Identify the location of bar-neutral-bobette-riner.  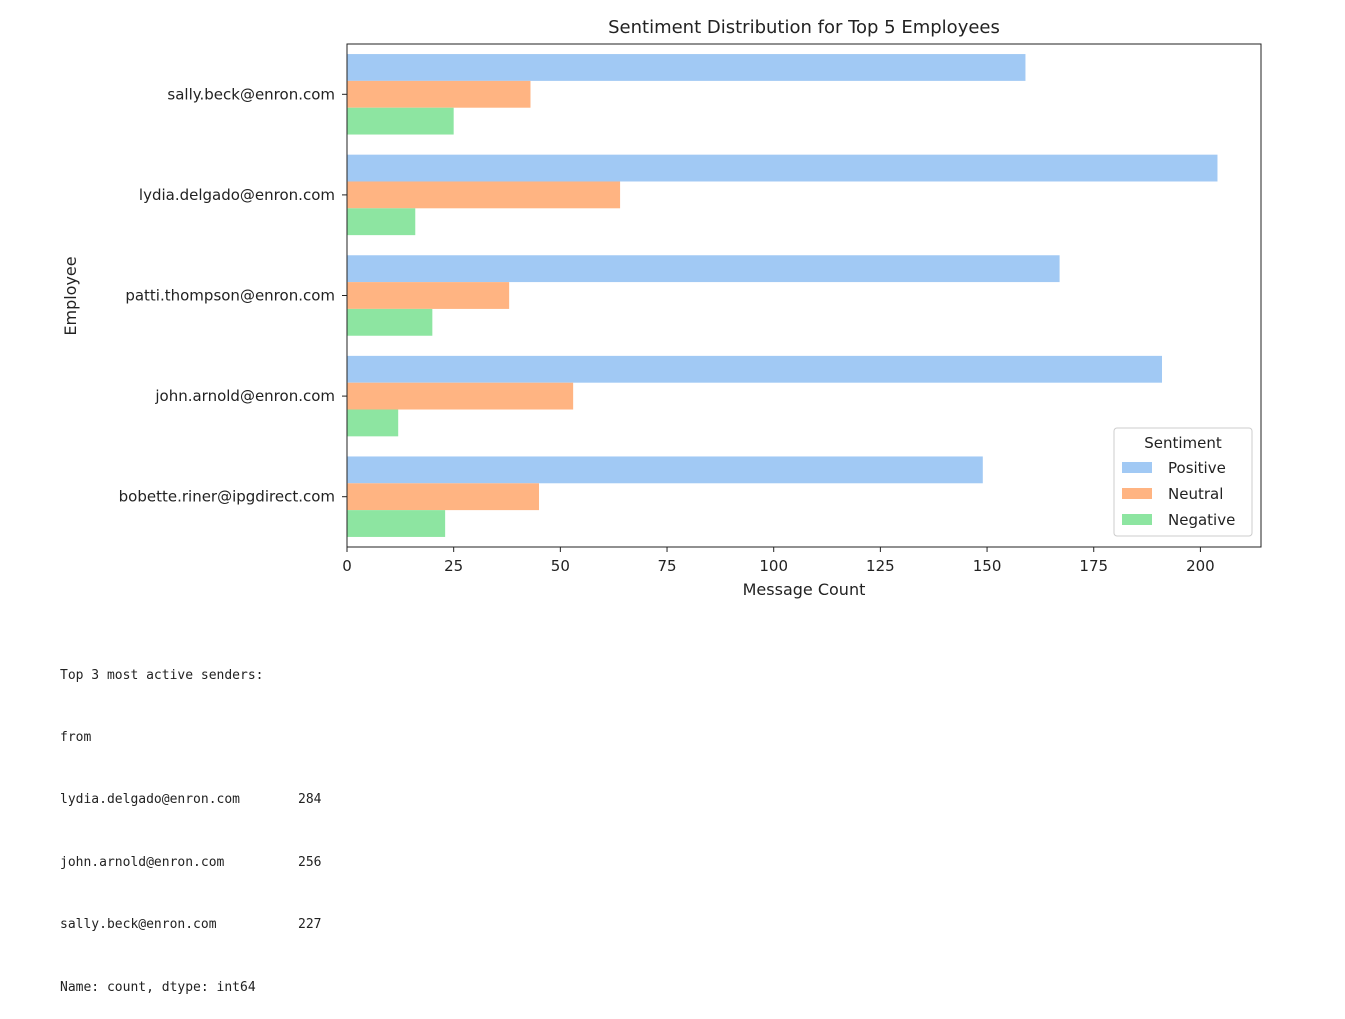
(443, 497).